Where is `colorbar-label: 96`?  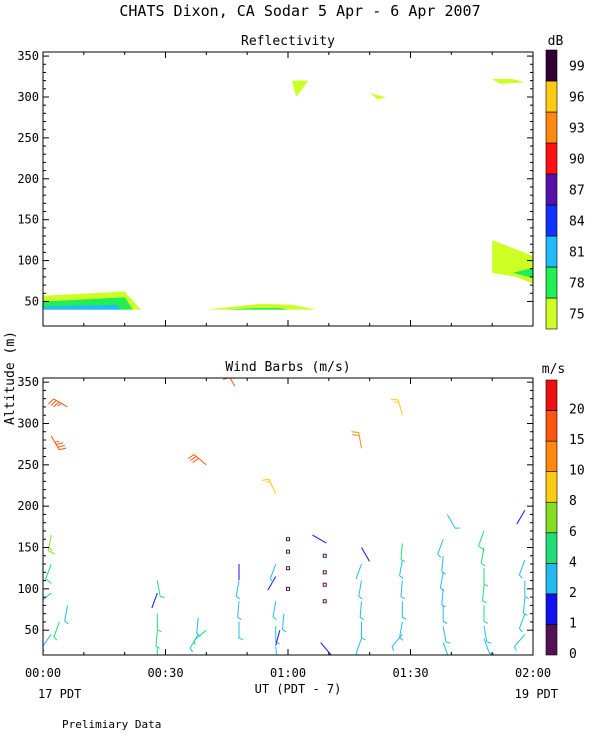
colorbar-label: 96 is located at coordinates (577, 98).